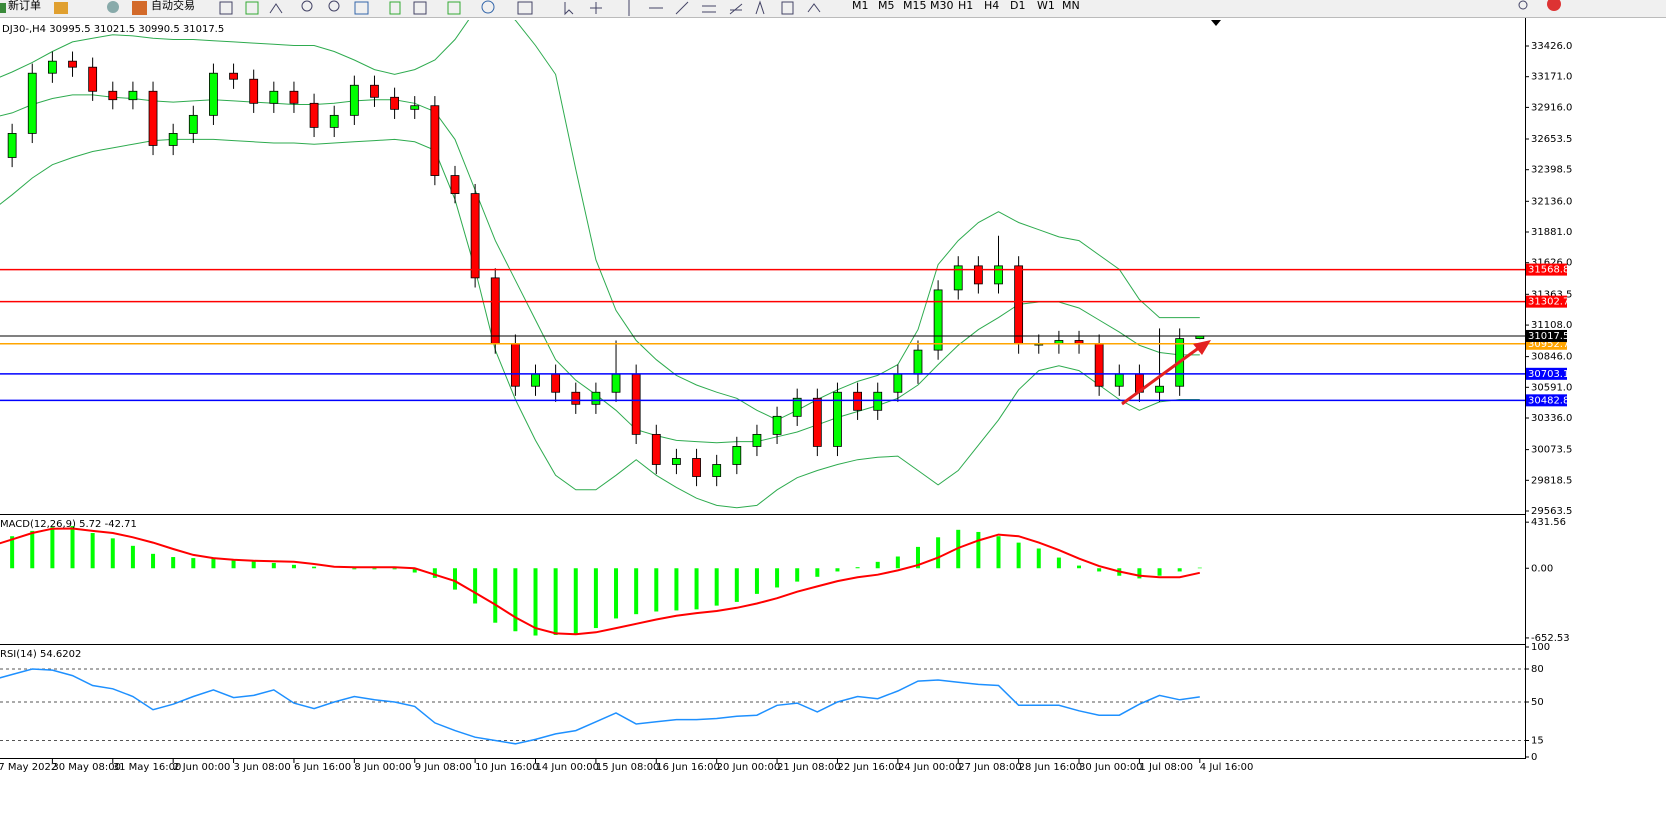  I want to click on x-tick-label: 24 Jun 00:00, so click(930, 767).